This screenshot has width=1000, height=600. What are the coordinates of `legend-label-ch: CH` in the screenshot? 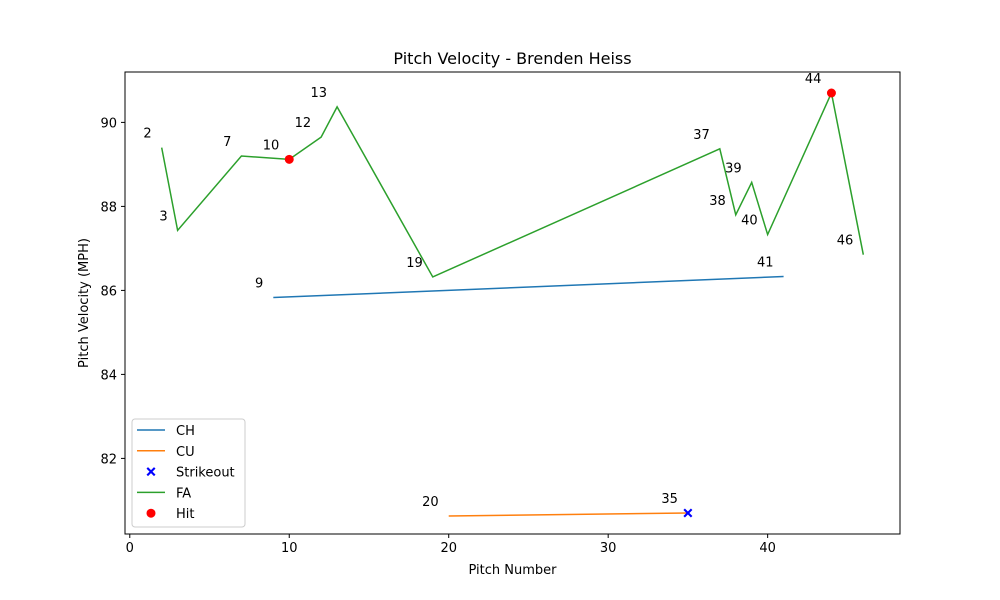 It's located at (185, 431).